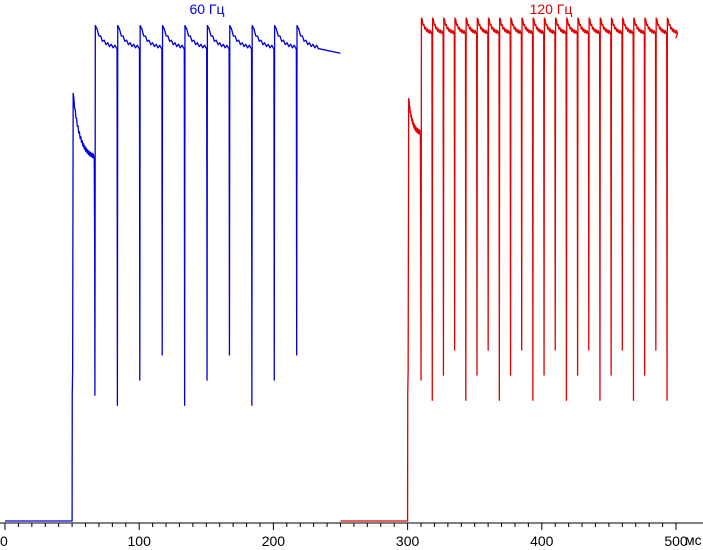 This screenshot has width=703, height=550. I want to click on series-label-60hz: 60 Гц, so click(206, 9).